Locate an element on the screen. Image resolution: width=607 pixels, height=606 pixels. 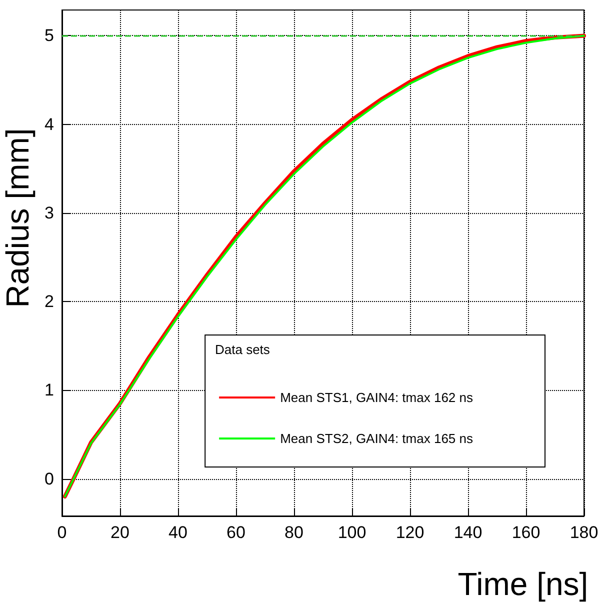
legend-label: Mean STS2, GAIN4: tmax 165 ns is located at coordinates (377, 438).